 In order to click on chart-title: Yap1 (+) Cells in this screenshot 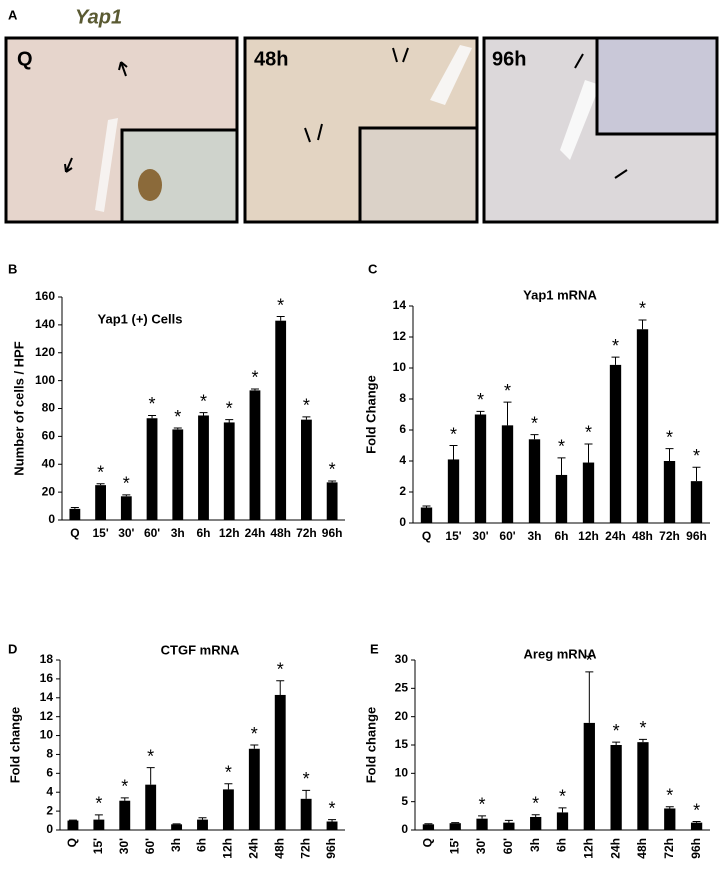, I will do `click(140, 318)`.